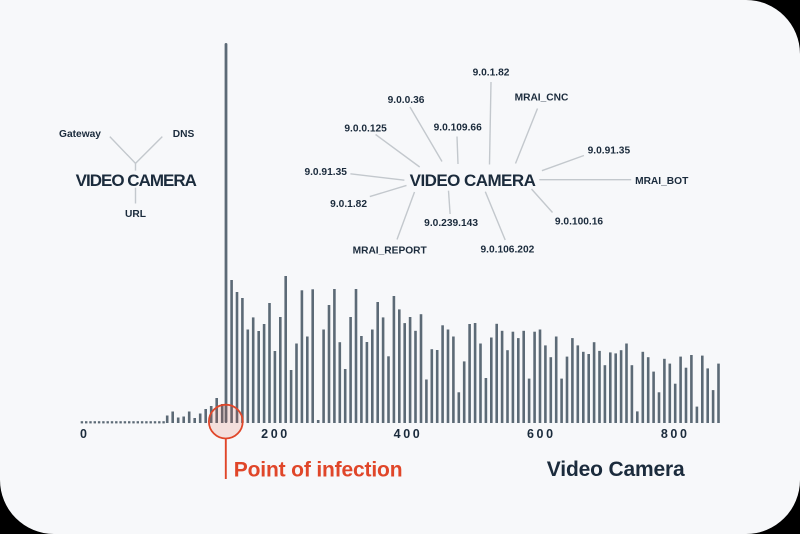  What do you see at coordinates (451, 223) in the screenshot?
I see `svg-text: 9.0.239.143` at bounding box center [451, 223].